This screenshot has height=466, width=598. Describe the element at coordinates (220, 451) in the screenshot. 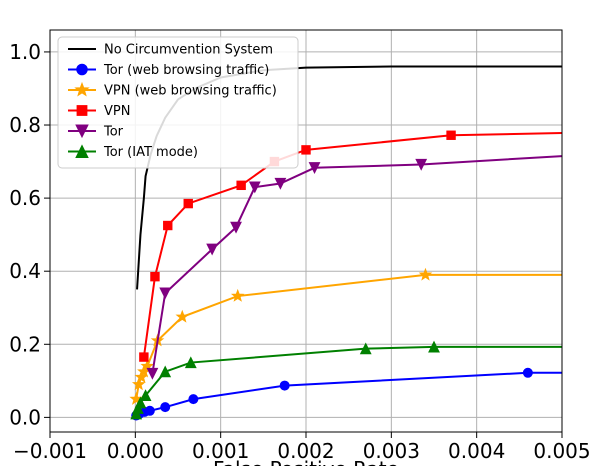

I see `x-tick-label: 0.001` at that location.